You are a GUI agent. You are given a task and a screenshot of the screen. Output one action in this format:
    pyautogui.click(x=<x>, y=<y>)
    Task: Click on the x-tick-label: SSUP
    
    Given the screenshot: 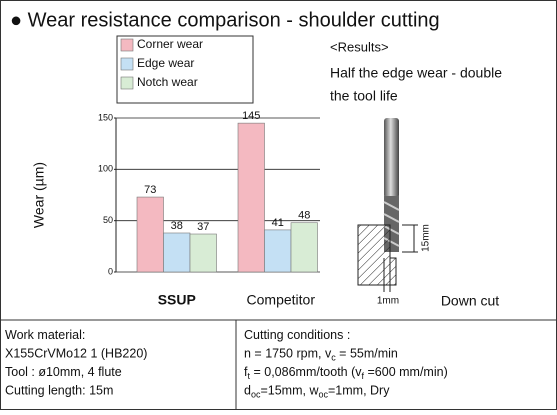 What is the action you would take?
    pyautogui.click(x=177, y=300)
    